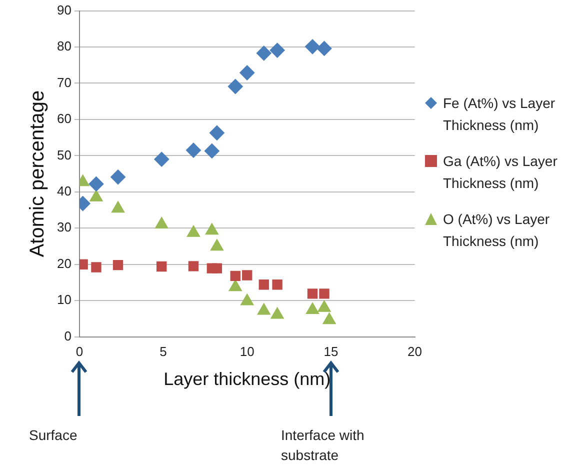  I want to click on legend-label: Ga (At%) vs Layer Thickness (nm), so click(500, 172).